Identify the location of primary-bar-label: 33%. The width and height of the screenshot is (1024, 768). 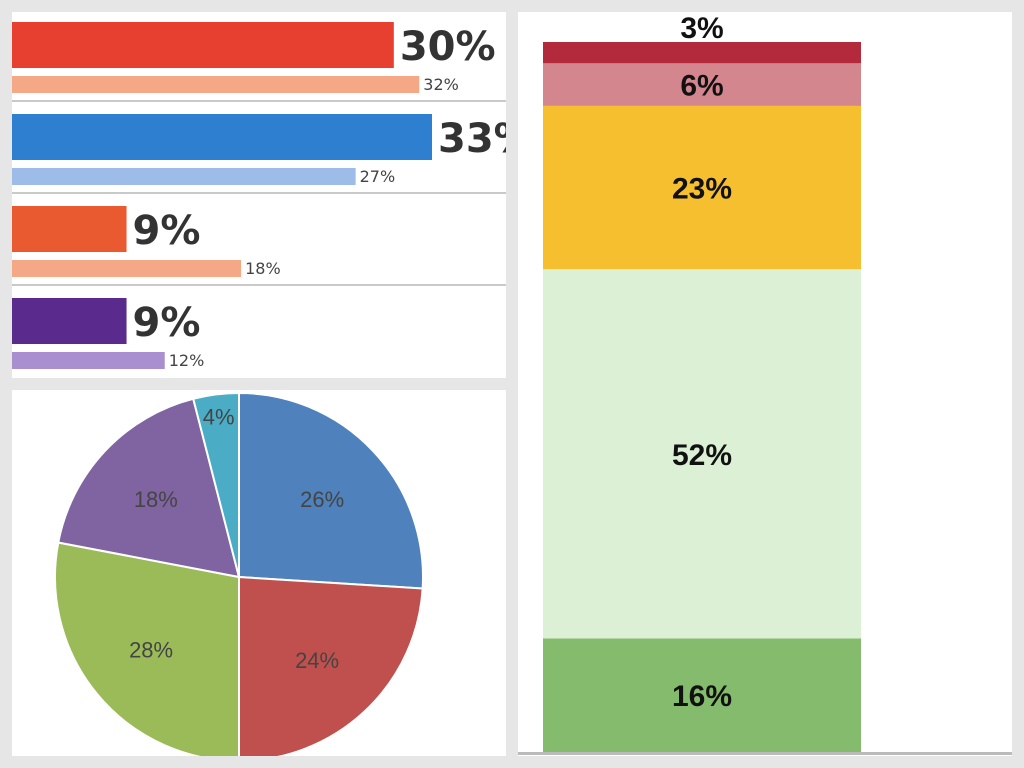
(472, 139).